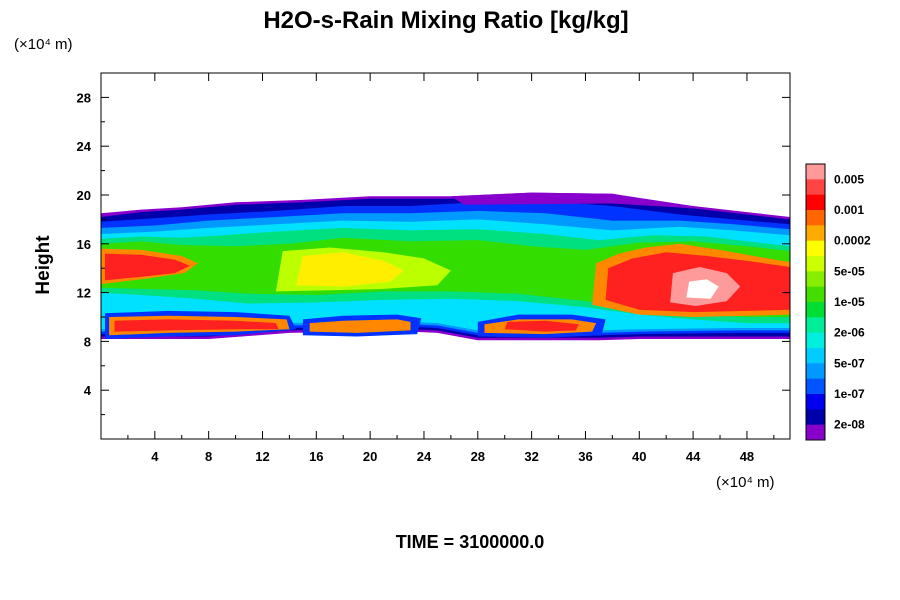 The height and width of the screenshot is (600, 900). I want to click on x-tick-label-40: 40, so click(639, 456).